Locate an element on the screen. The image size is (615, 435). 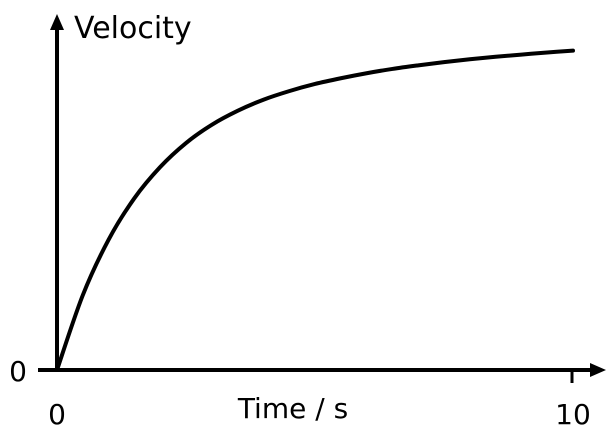
y-tick-label-0: 0 is located at coordinates (18, 371).